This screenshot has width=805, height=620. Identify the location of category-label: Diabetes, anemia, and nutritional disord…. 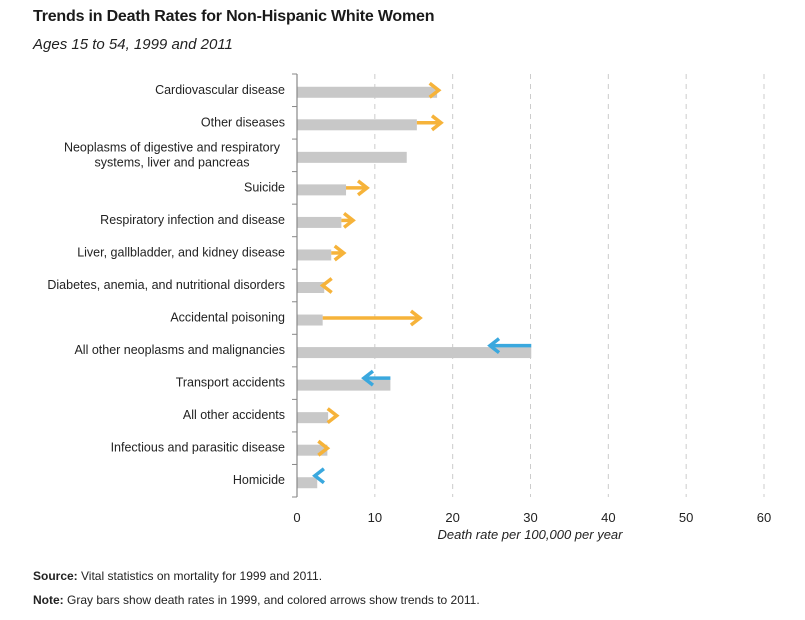
(166, 285).